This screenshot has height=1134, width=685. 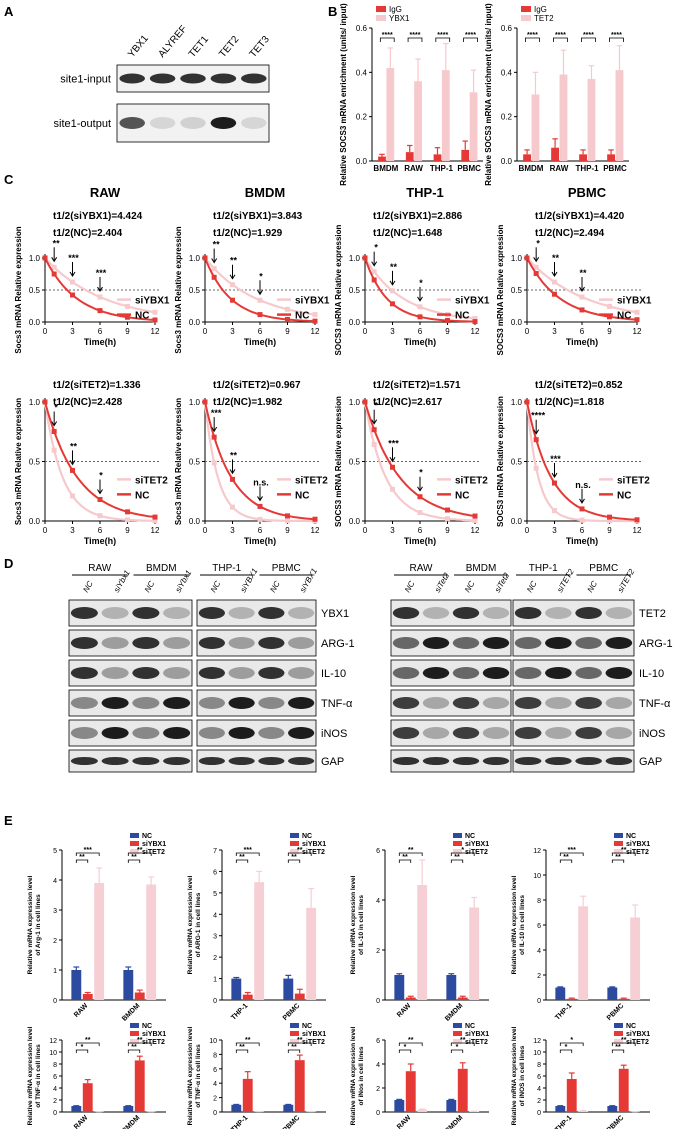 What do you see at coordinates (570, 402) in the screenshot?
I see `half-life-nc: t1/2(NC)=1.818` at bounding box center [570, 402].